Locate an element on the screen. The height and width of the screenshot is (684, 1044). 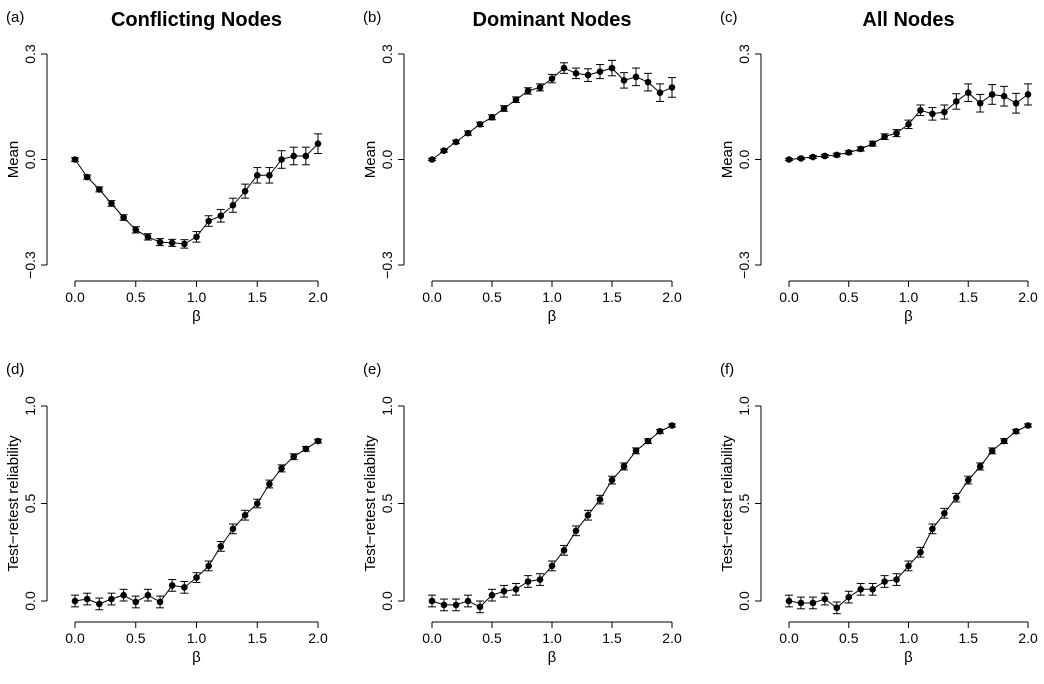
panel-title: Dominant Nodes is located at coordinates (552, 20).